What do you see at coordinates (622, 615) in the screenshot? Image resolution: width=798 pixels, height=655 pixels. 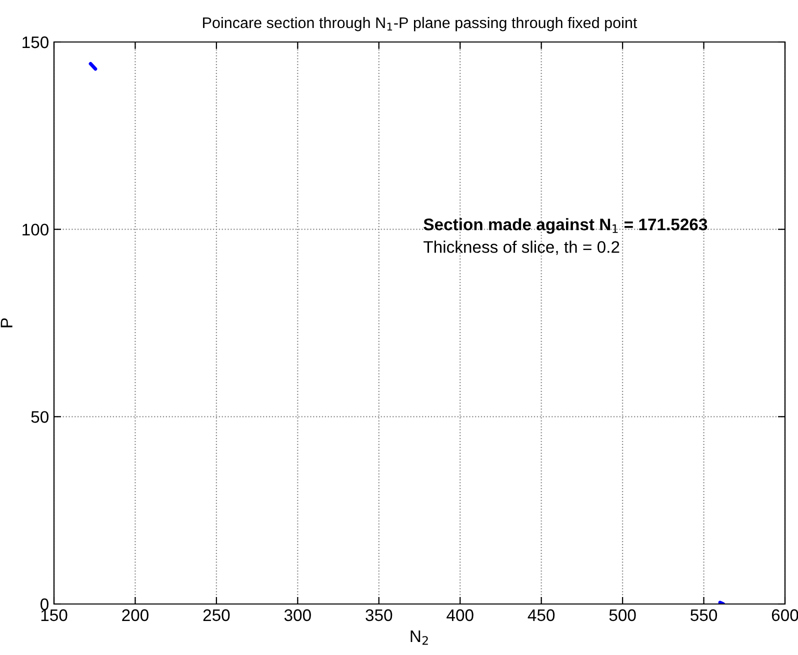 I see `x-tick-label: 500` at bounding box center [622, 615].